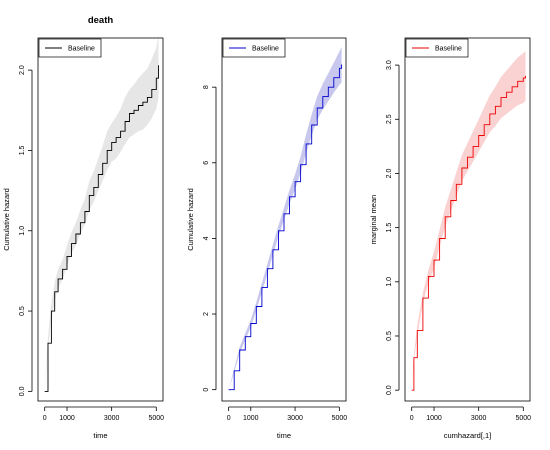  What do you see at coordinates (206, 314) in the screenshot?
I see `y-tick-label: 2` at bounding box center [206, 314].